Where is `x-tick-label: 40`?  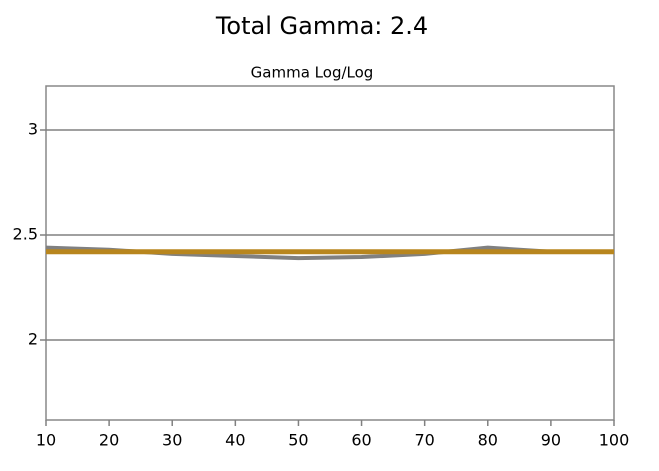
x-tick-label: 40 is located at coordinates (235, 440).